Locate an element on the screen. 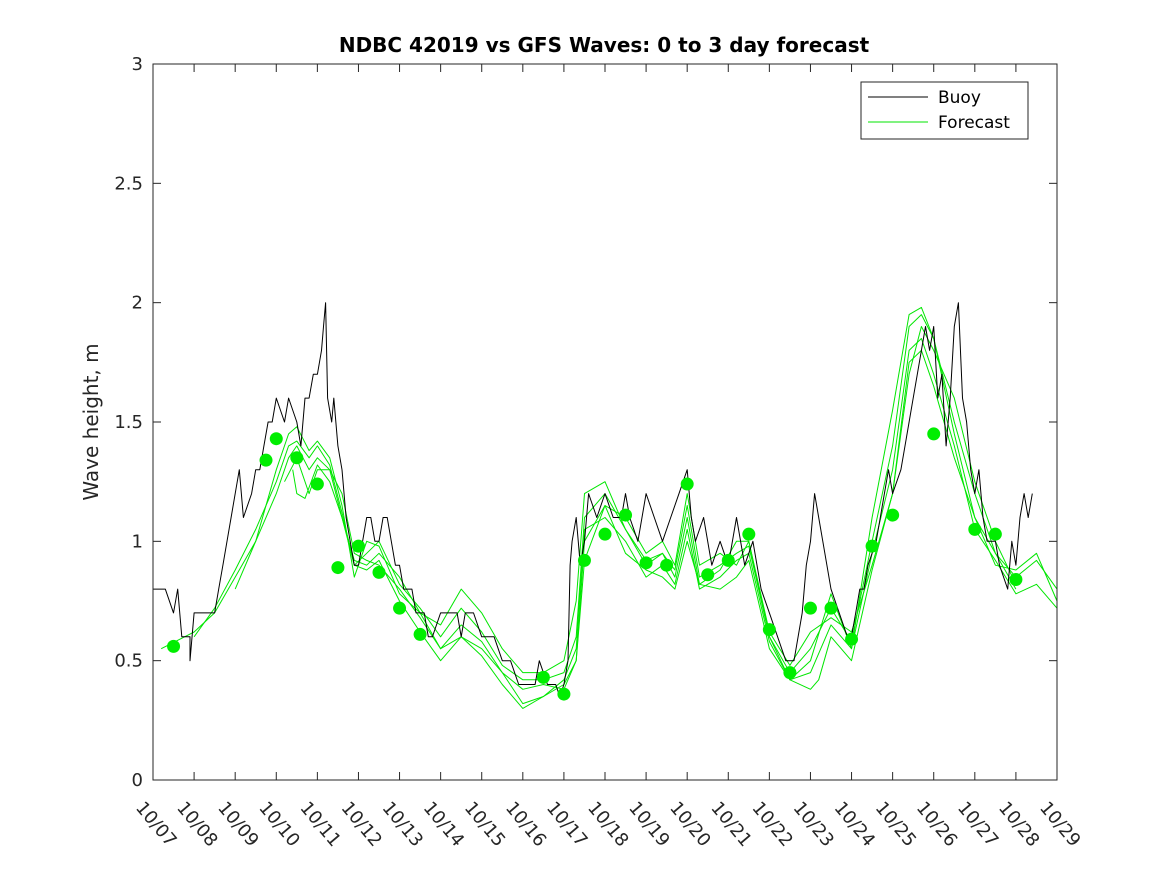 The image size is (1167, 875). x-tick-label: 10/07 is located at coordinates (155, 824).